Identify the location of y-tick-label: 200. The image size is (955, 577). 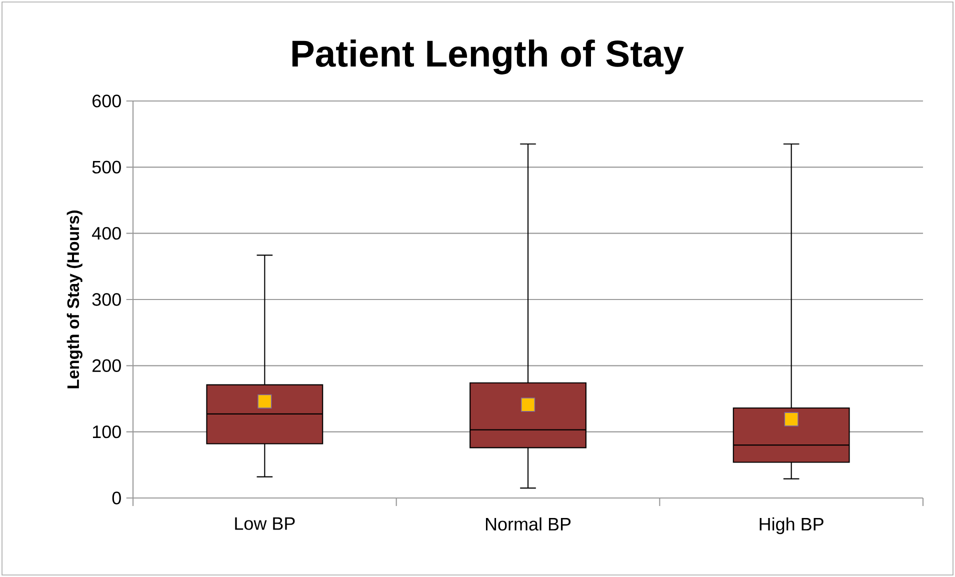
(106, 365).